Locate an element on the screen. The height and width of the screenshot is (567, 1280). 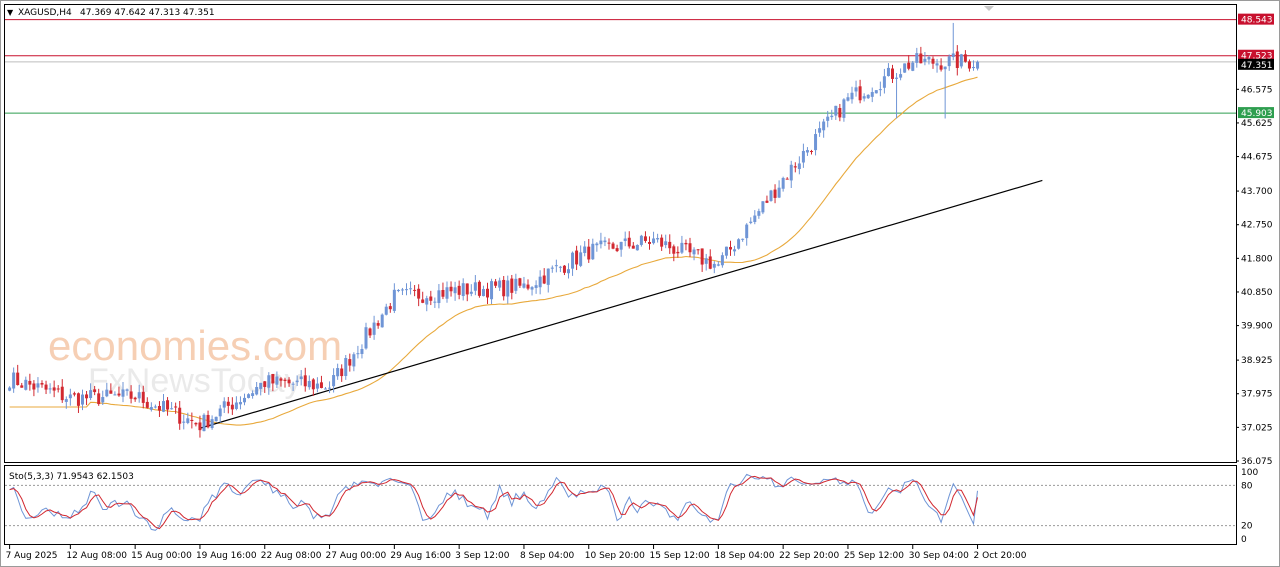
price-tick-label: 39.900 is located at coordinates (1257, 327).